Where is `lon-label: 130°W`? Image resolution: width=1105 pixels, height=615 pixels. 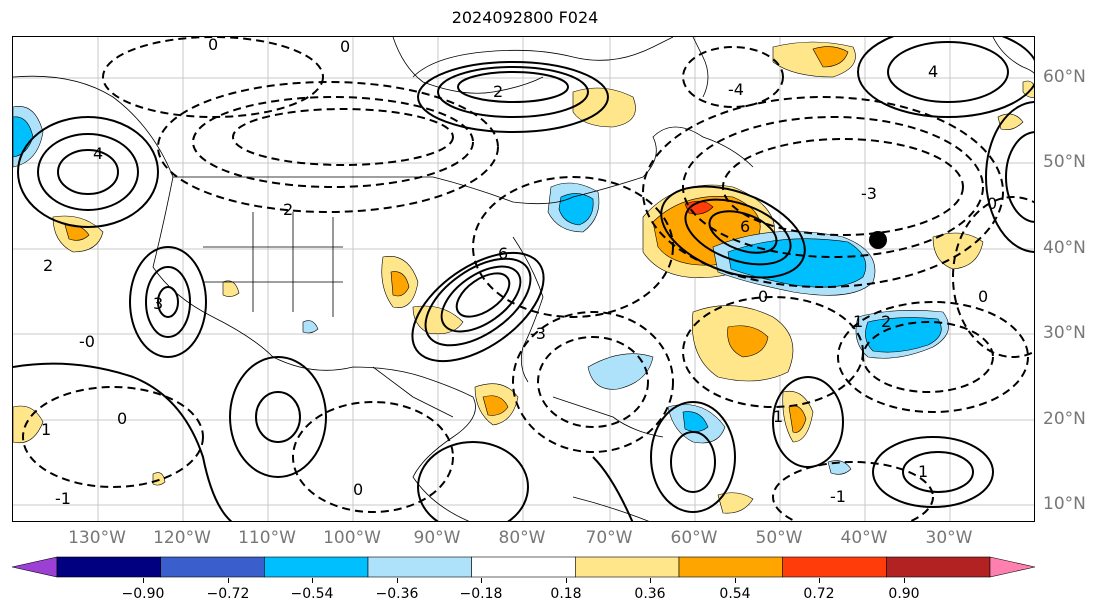
lon-label: 130°W is located at coordinates (97, 538).